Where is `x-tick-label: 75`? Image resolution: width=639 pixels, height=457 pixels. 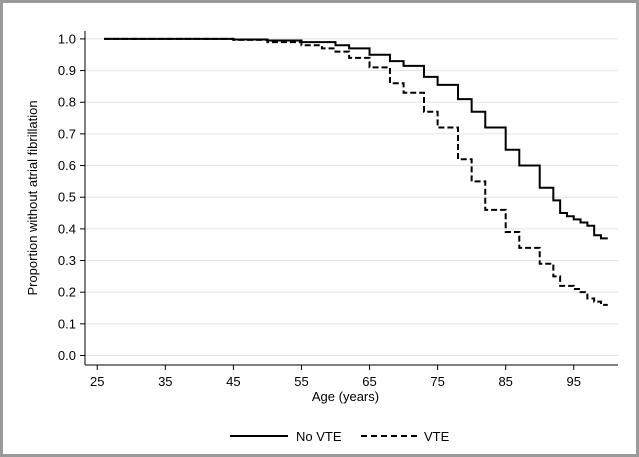 x-tick-label: 75 is located at coordinates (437, 381).